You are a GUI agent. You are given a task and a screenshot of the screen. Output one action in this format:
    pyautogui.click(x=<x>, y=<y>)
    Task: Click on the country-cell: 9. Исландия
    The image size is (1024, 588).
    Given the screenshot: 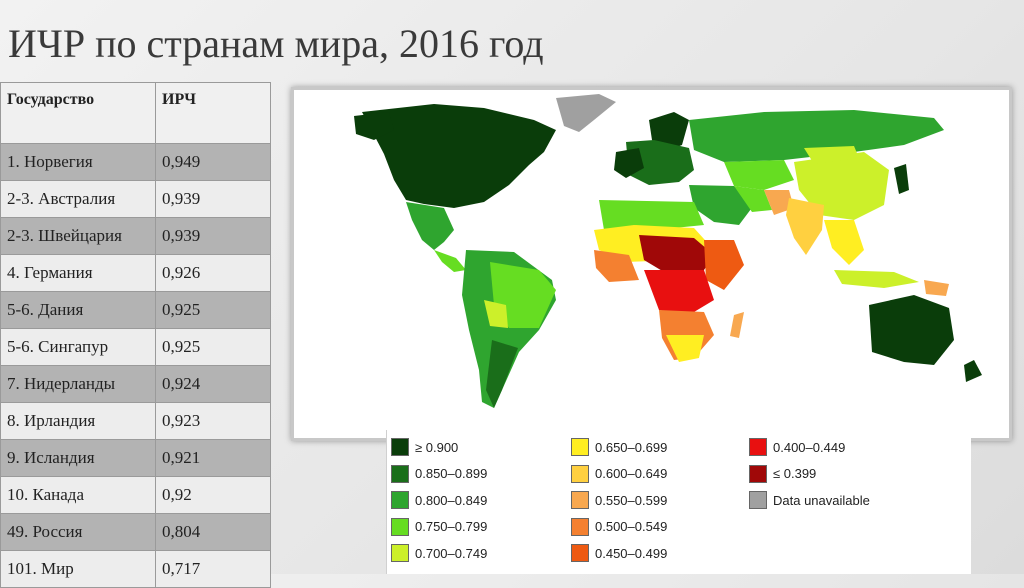 What is the action you would take?
    pyautogui.click(x=78, y=458)
    